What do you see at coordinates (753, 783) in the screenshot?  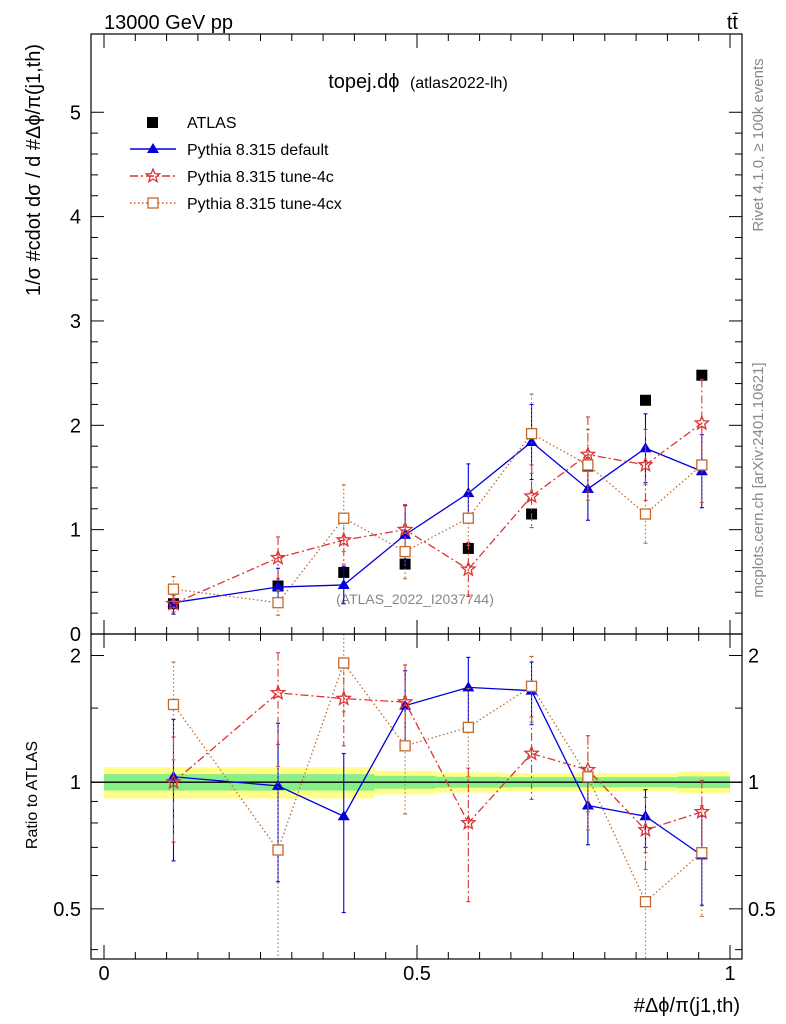 I see `ratio-tick-label-right: 1` at bounding box center [753, 783].